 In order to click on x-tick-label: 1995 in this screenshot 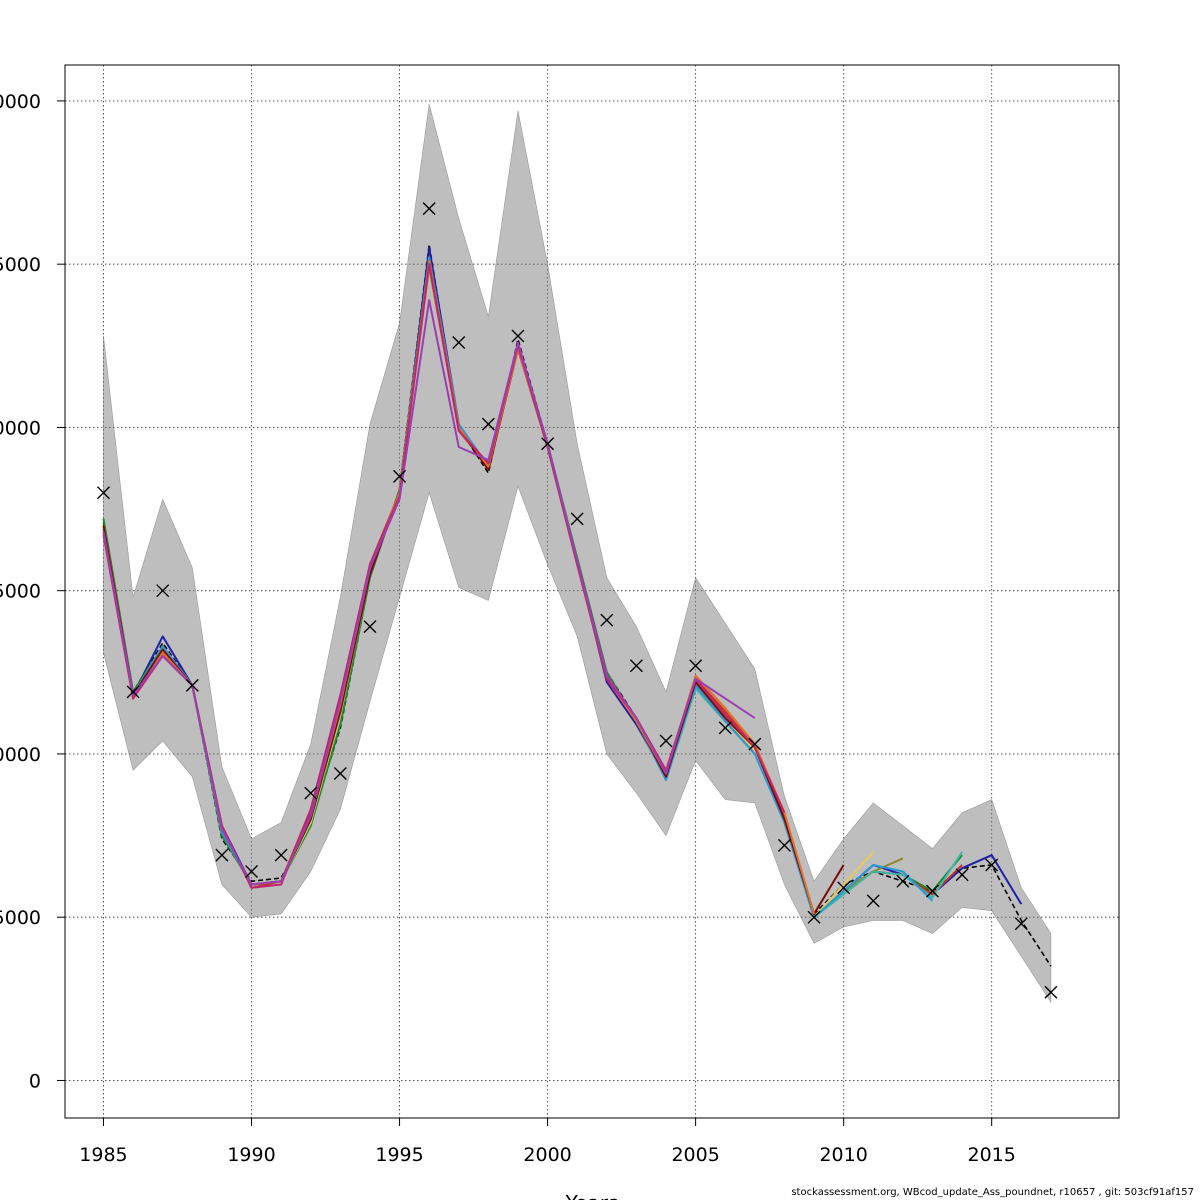, I will do `click(399, 1155)`.